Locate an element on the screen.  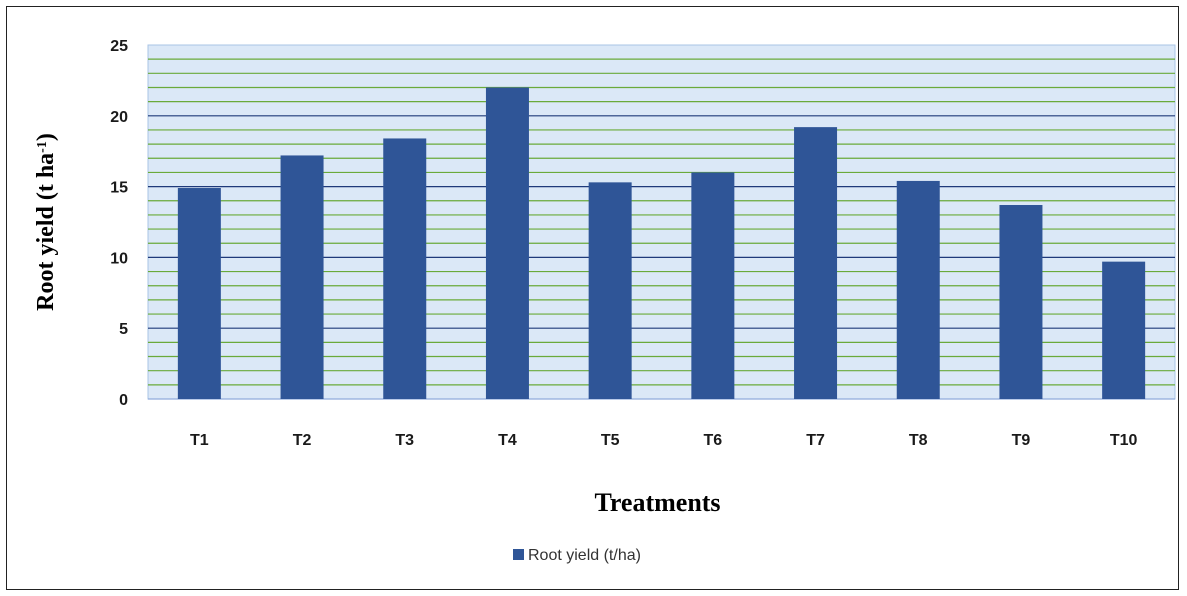
x-tick-label: T2 is located at coordinates (302, 440).